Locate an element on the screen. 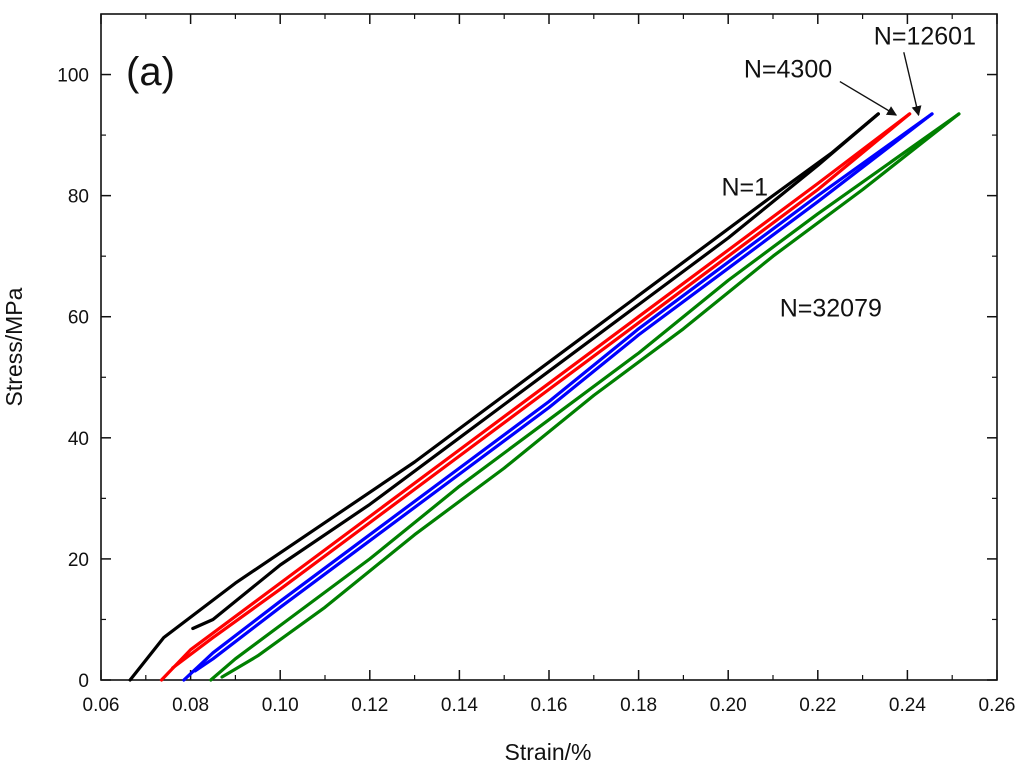 The height and width of the screenshot is (771, 1024). annotation-n-32079: N=32079 is located at coordinates (831, 309).